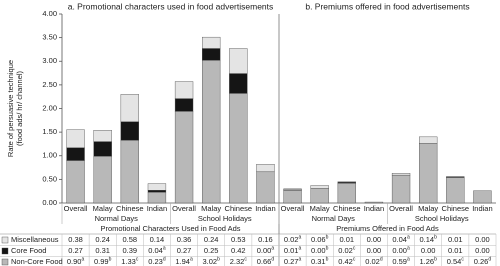 The width and height of the screenshot is (500, 266). I want to click on table-cell: 0.53, so click(238, 239).